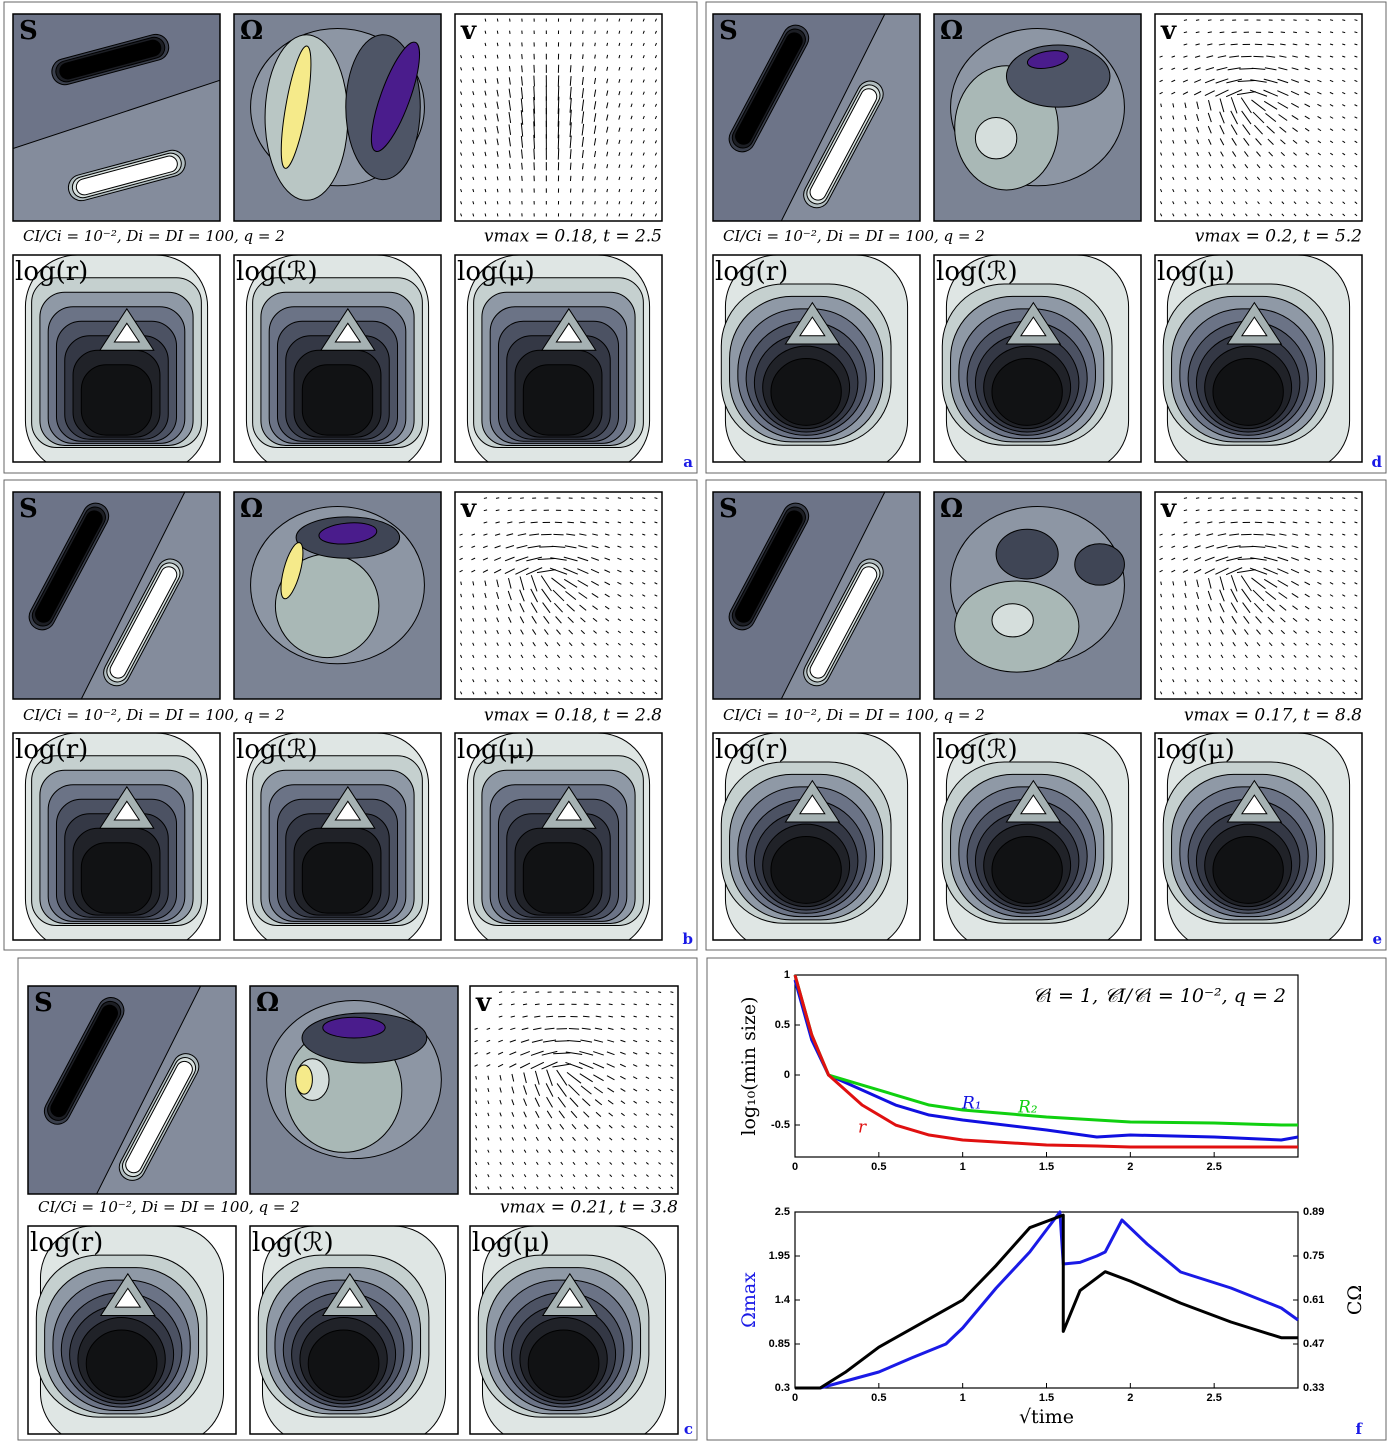 The height and width of the screenshot is (1447, 1390). Describe the element at coordinates (154, 715) in the screenshot. I see `parameters: CI/Ci = 10⁻², Di = DI = 100, q = 2` at that location.